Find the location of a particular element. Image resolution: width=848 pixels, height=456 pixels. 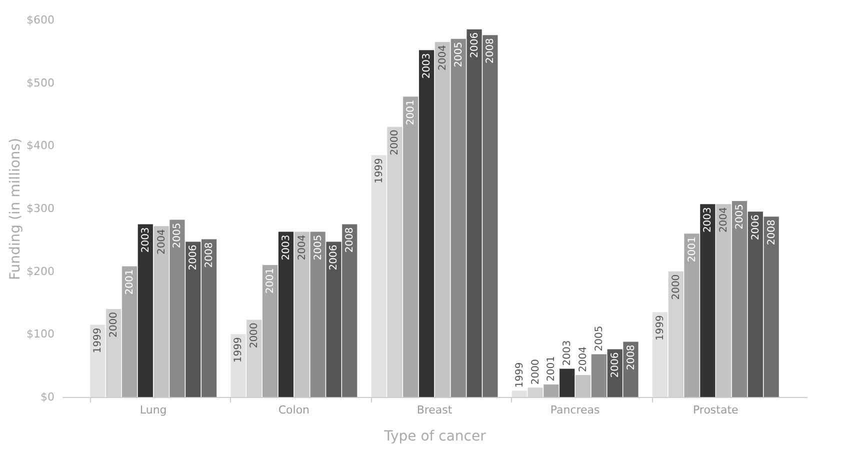

y-tick-label: $500 is located at coordinates (40, 83).